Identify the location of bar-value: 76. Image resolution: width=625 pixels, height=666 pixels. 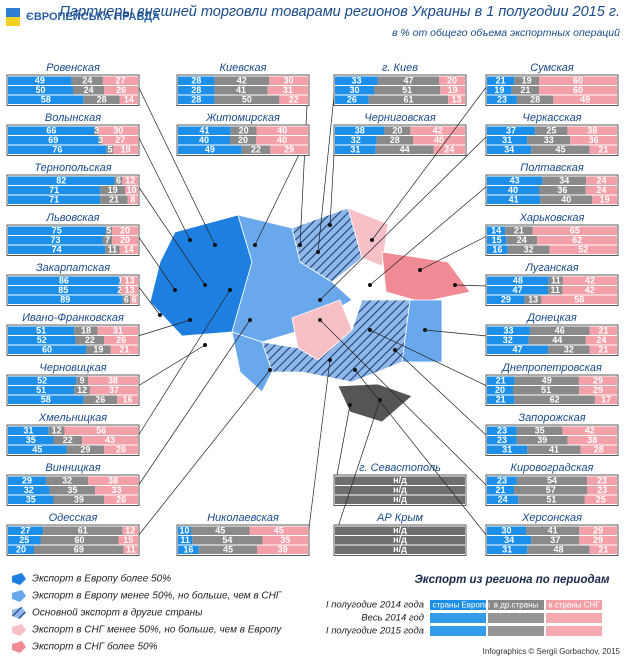
(57, 150).